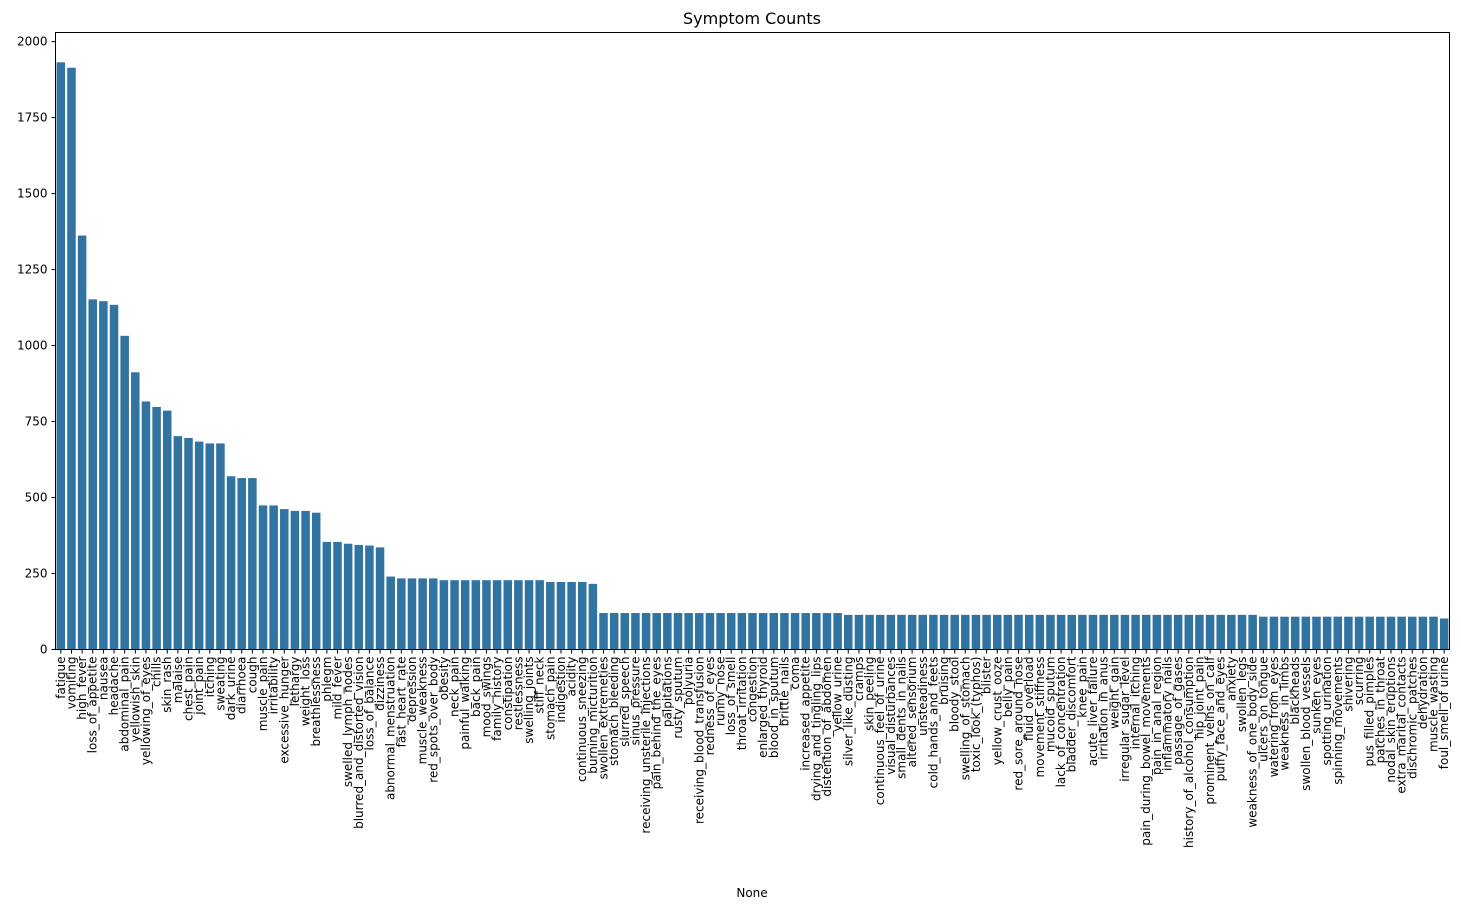  What do you see at coordinates (774, 708) in the screenshot?
I see `x-tick-label: blood_in_sputum` at bounding box center [774, 708].